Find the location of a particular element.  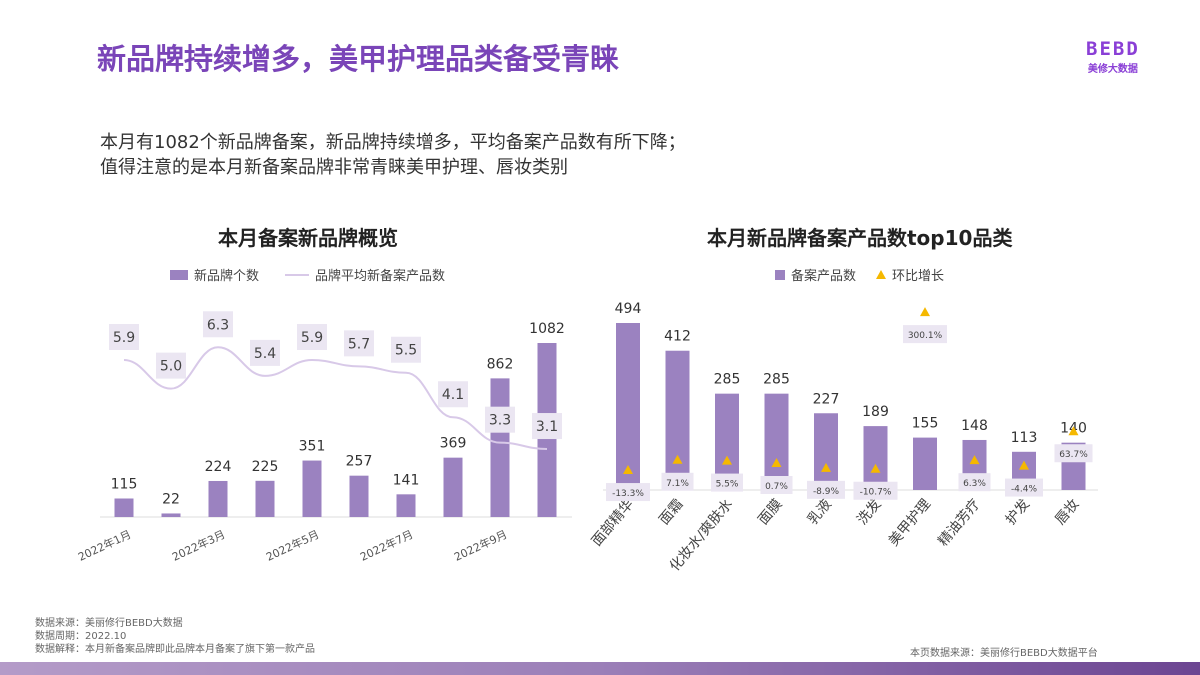

footer-source: 数据来源：美丽修行BEBD大数据 is located at coordinates (109, 623).